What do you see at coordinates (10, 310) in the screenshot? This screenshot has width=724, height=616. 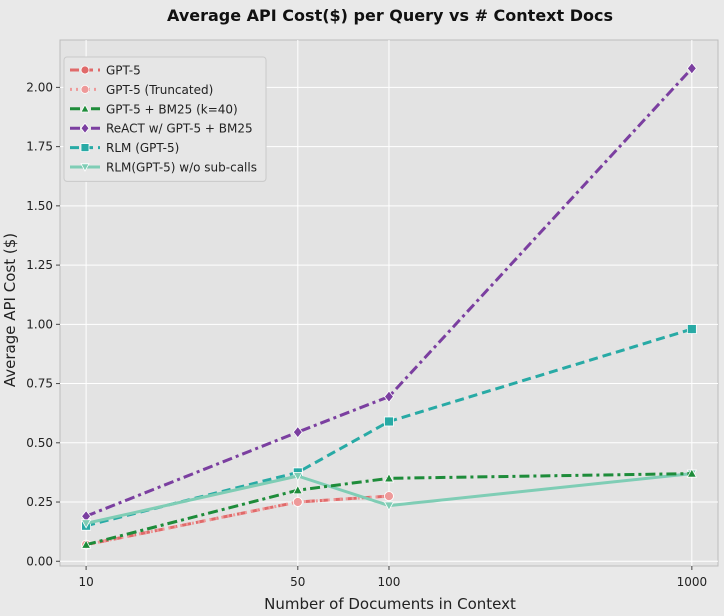 I see `y-axis-label: Average API Cost ($)` at bounding box center [10, 310].